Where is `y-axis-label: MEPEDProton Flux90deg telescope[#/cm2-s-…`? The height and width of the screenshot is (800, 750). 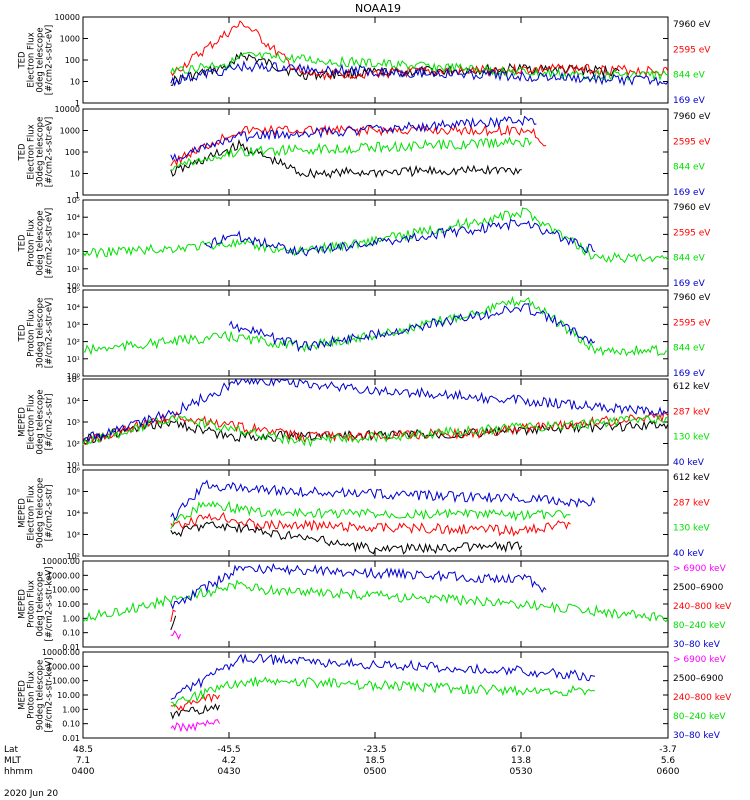
y-axis-label: MEPEDProton Flux90deg telescope[#/cm2-s-… is located at coordinates (36, 695).